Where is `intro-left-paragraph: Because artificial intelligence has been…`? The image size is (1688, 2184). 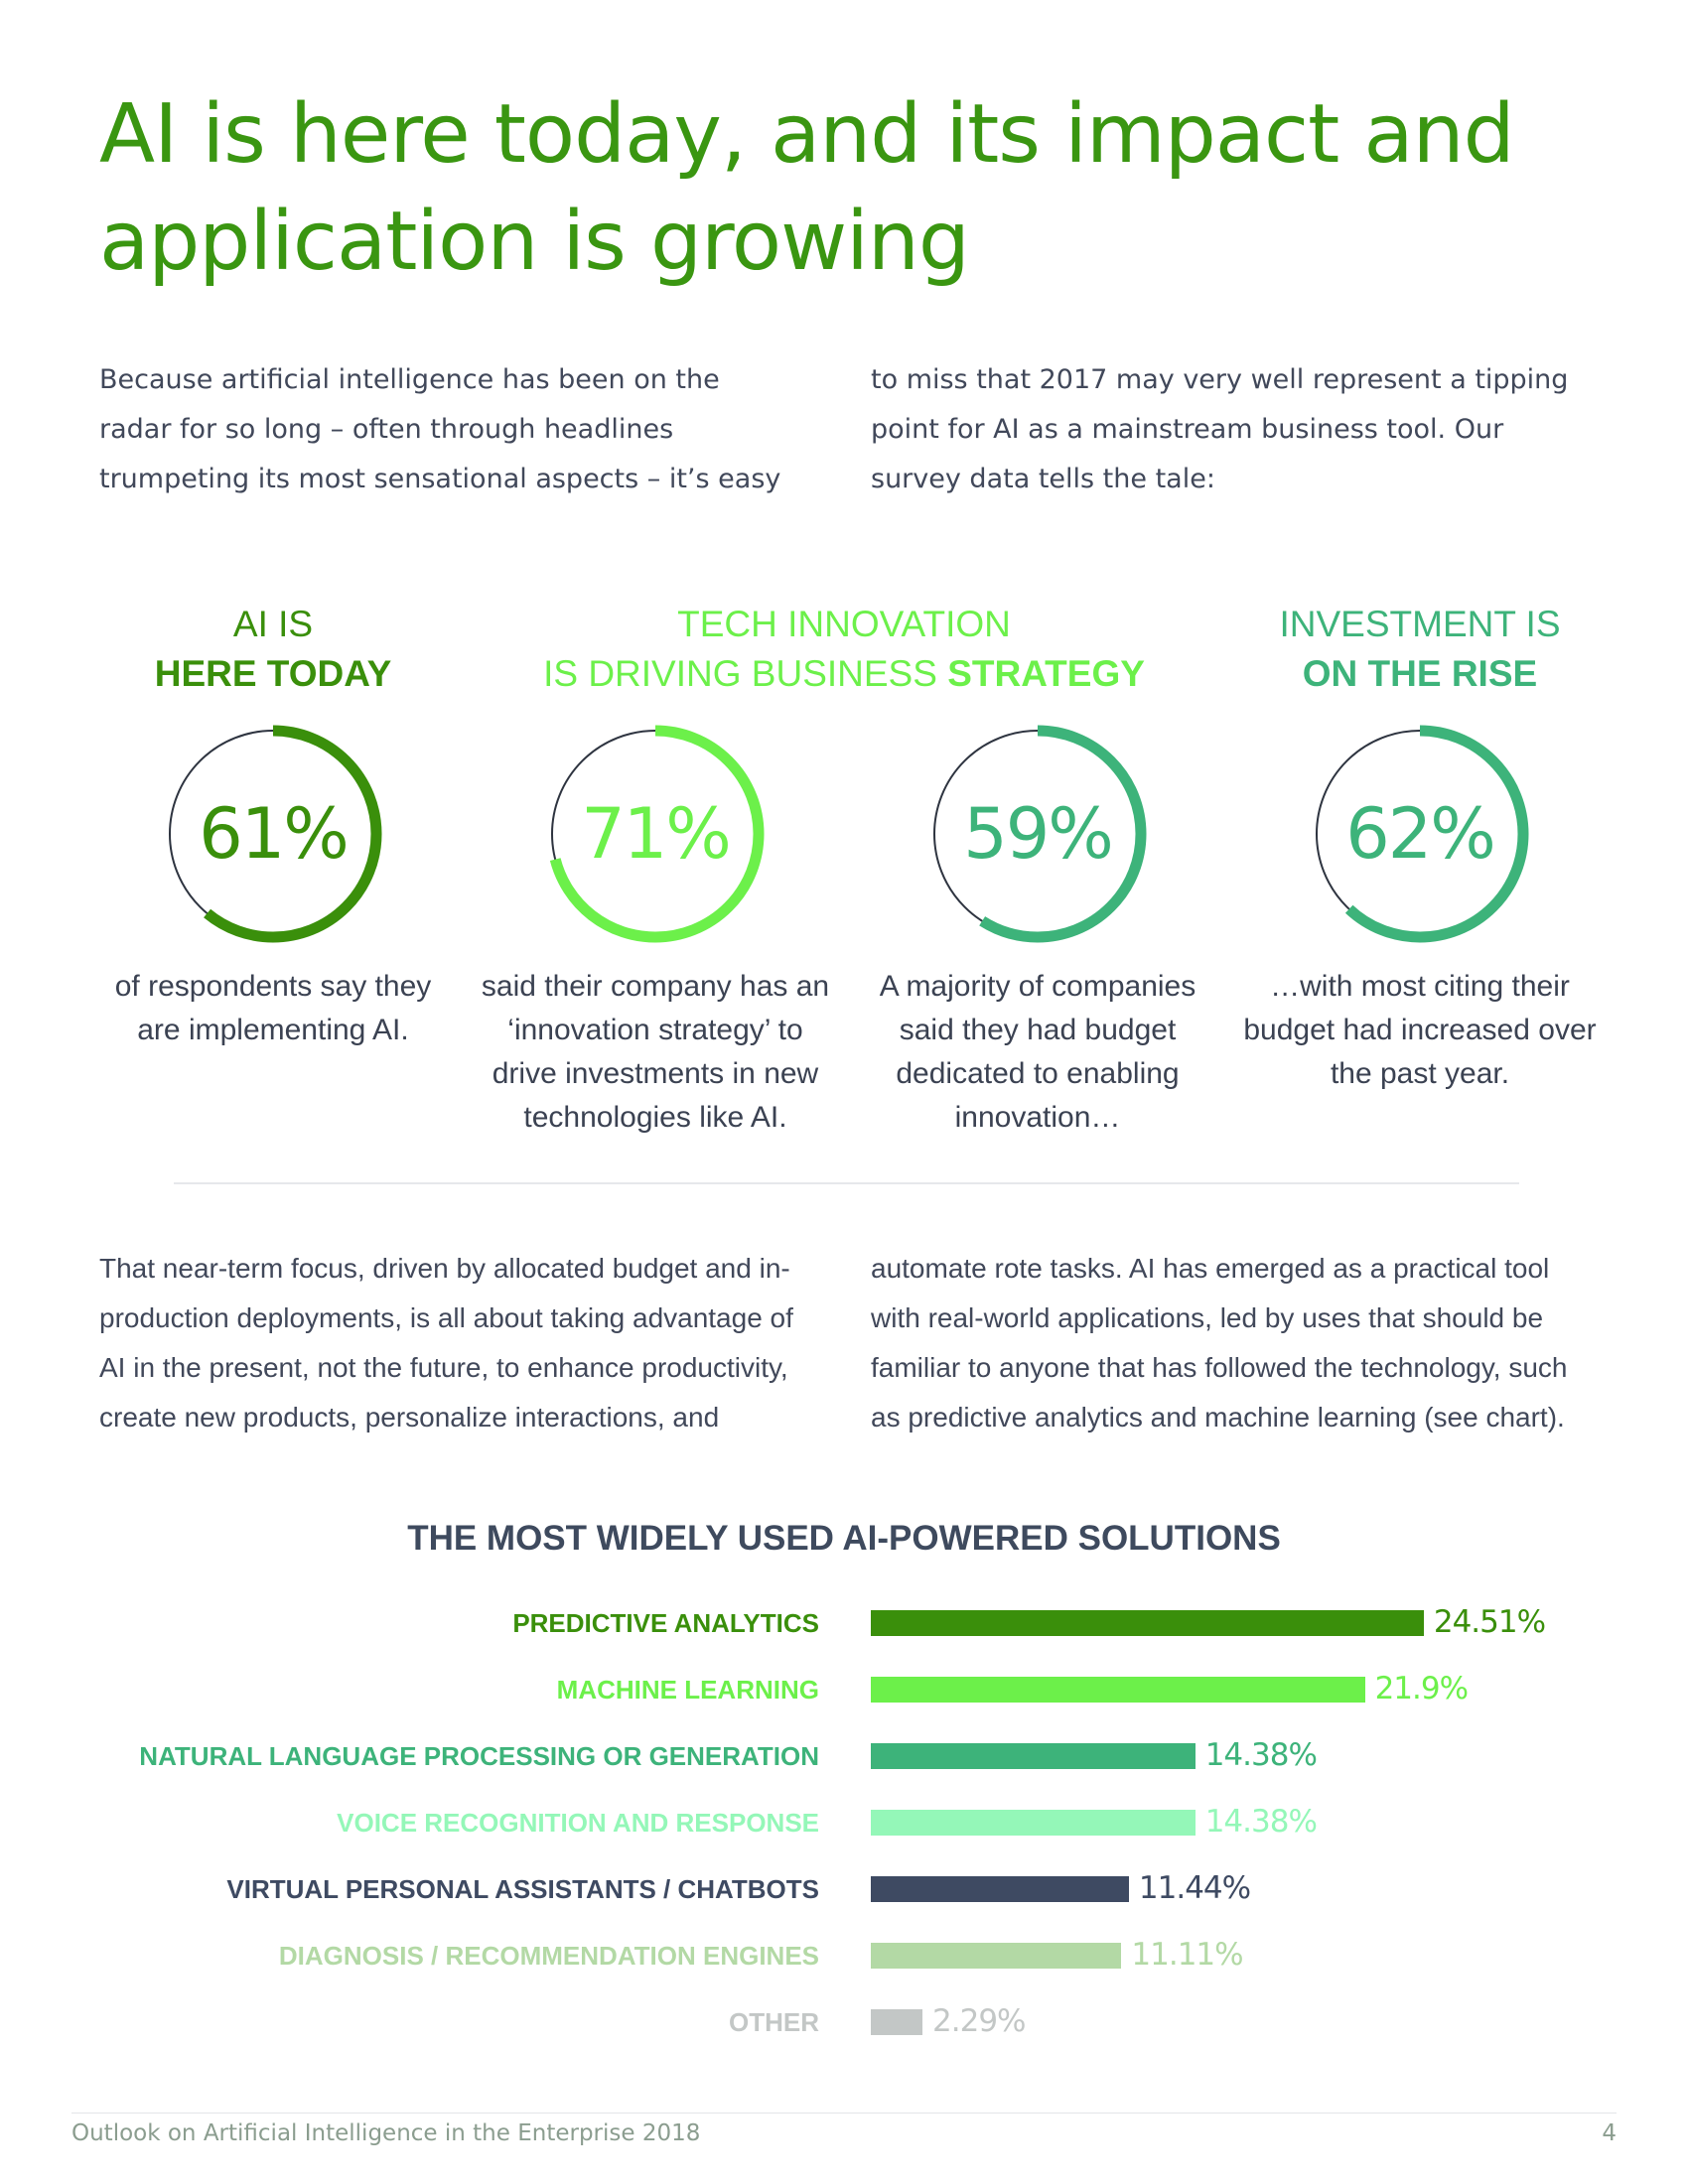
intro-left-paragraph: Because artificial intelligence has been… is located at coordinates (440, 429).